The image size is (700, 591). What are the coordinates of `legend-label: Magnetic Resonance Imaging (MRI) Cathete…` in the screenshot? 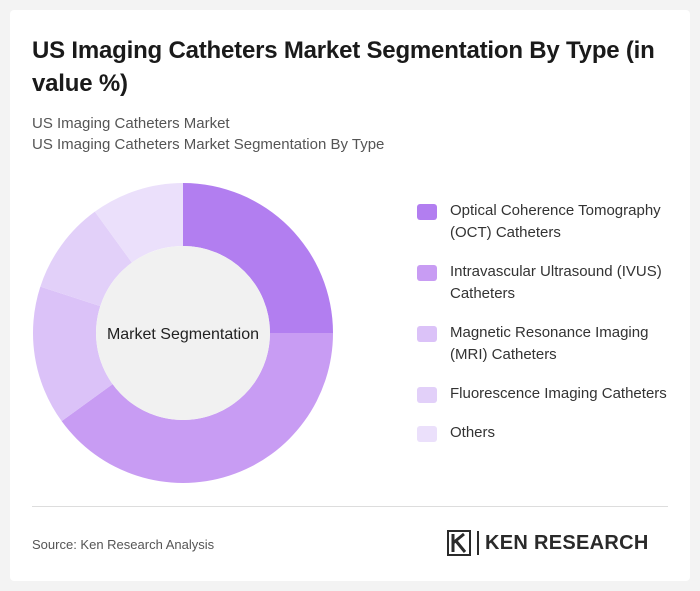 It's located at (549, 343).